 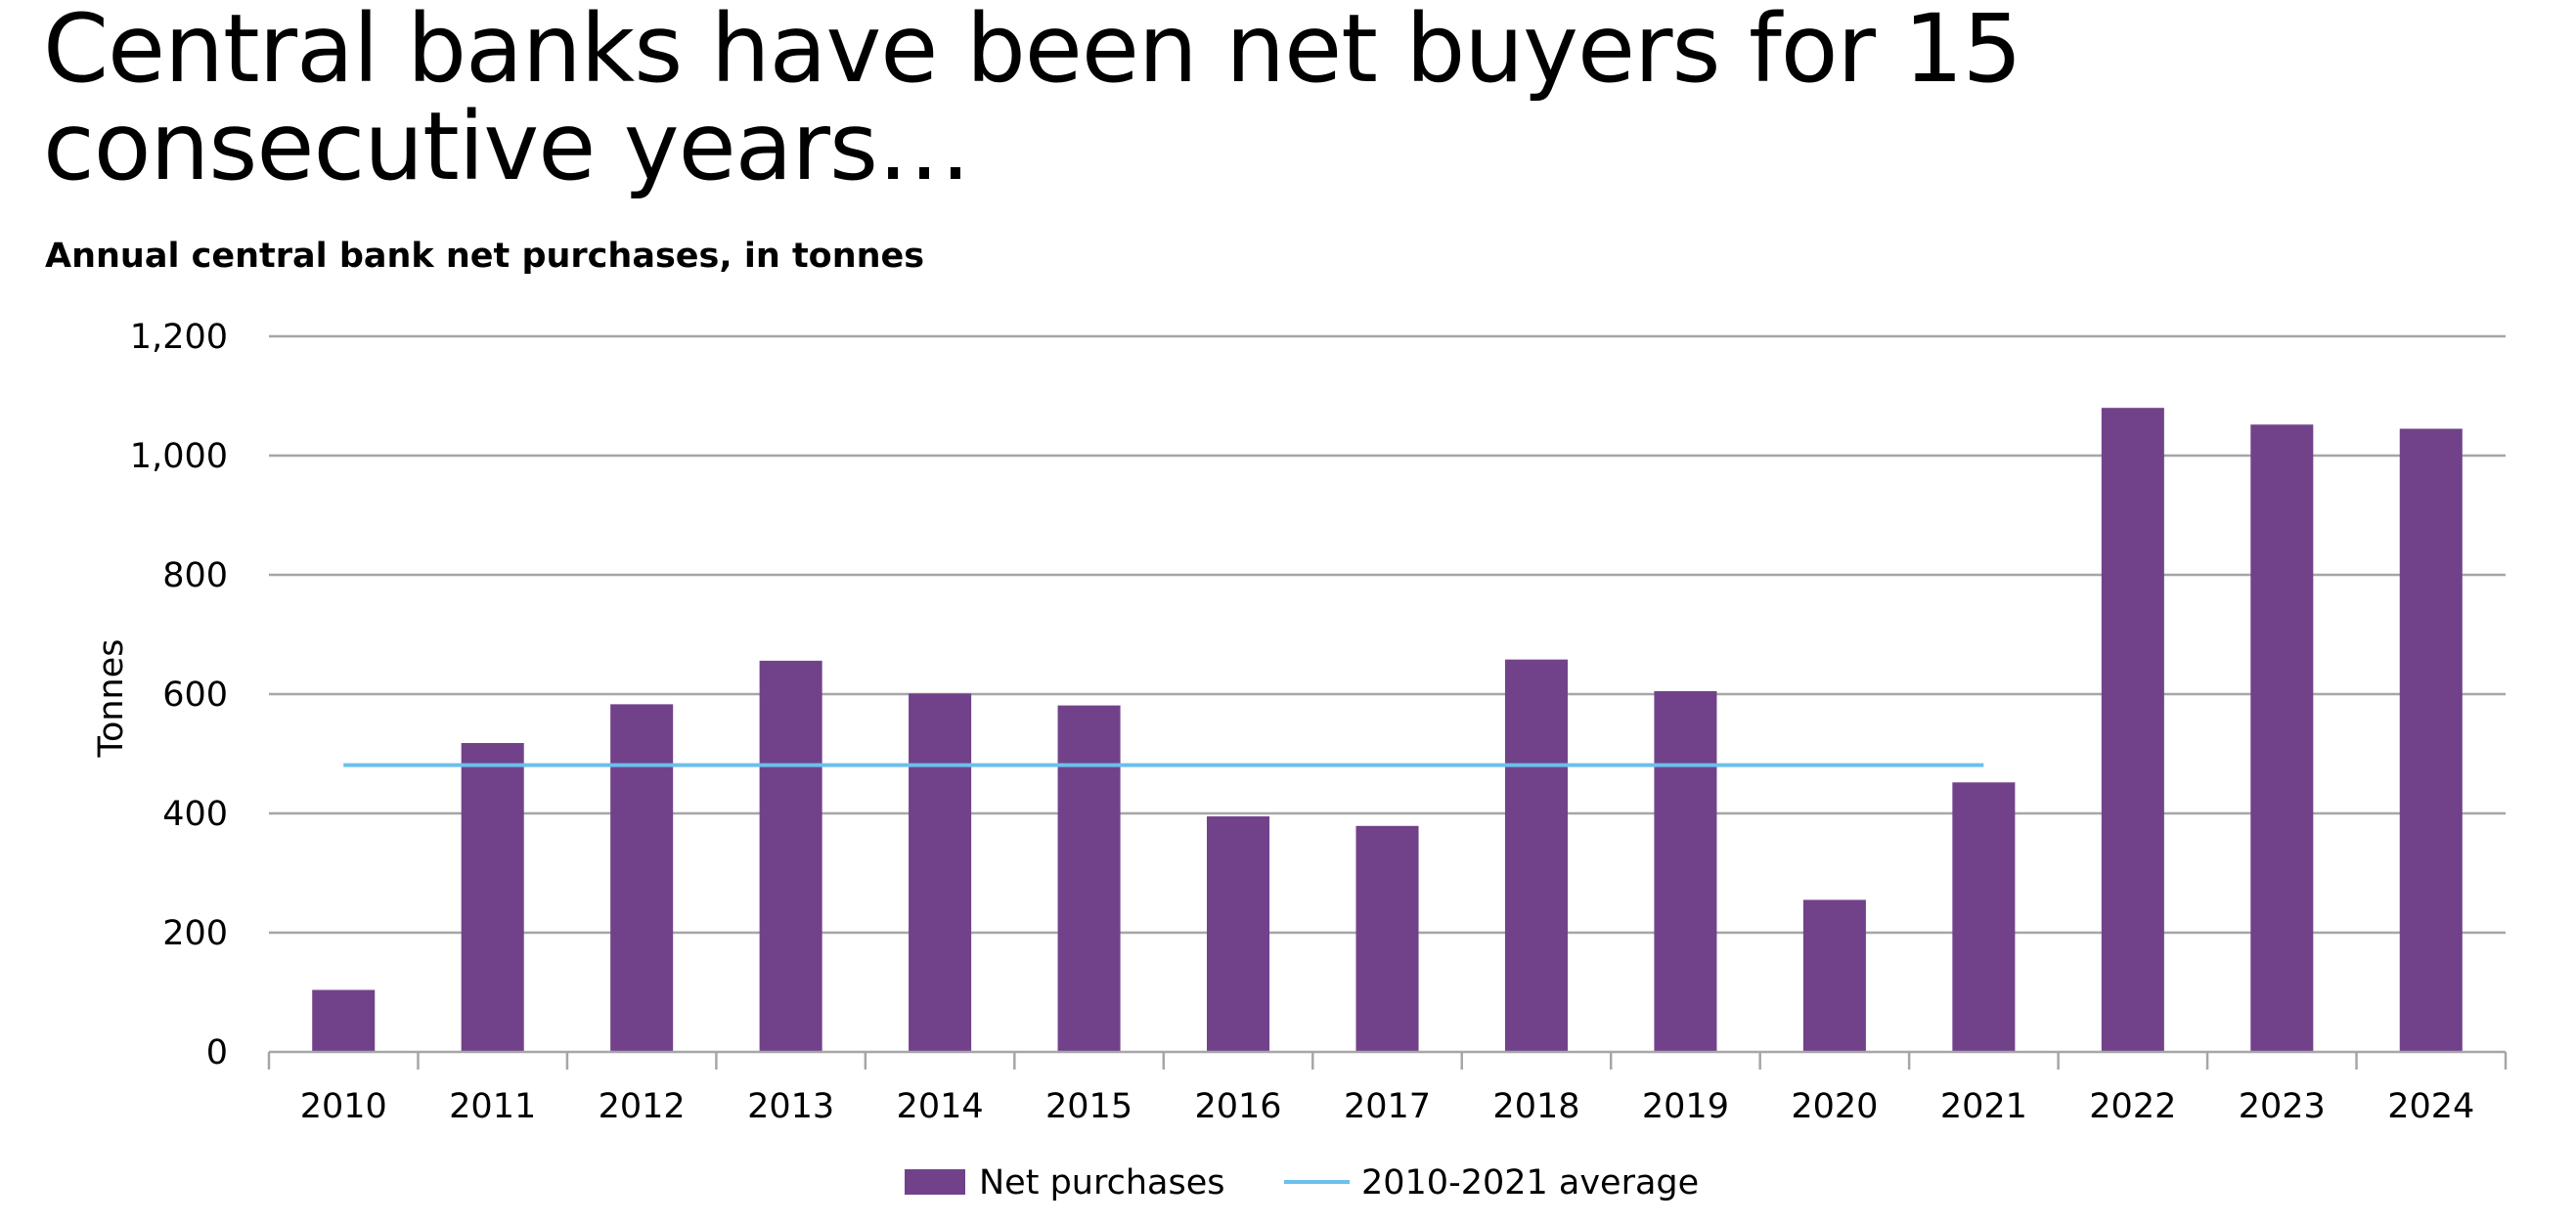 What do you see at coordinates (2132, 1106) in the screenshot?
I see `x-tick-label: 2022` at bounding box center [2132, 1106].